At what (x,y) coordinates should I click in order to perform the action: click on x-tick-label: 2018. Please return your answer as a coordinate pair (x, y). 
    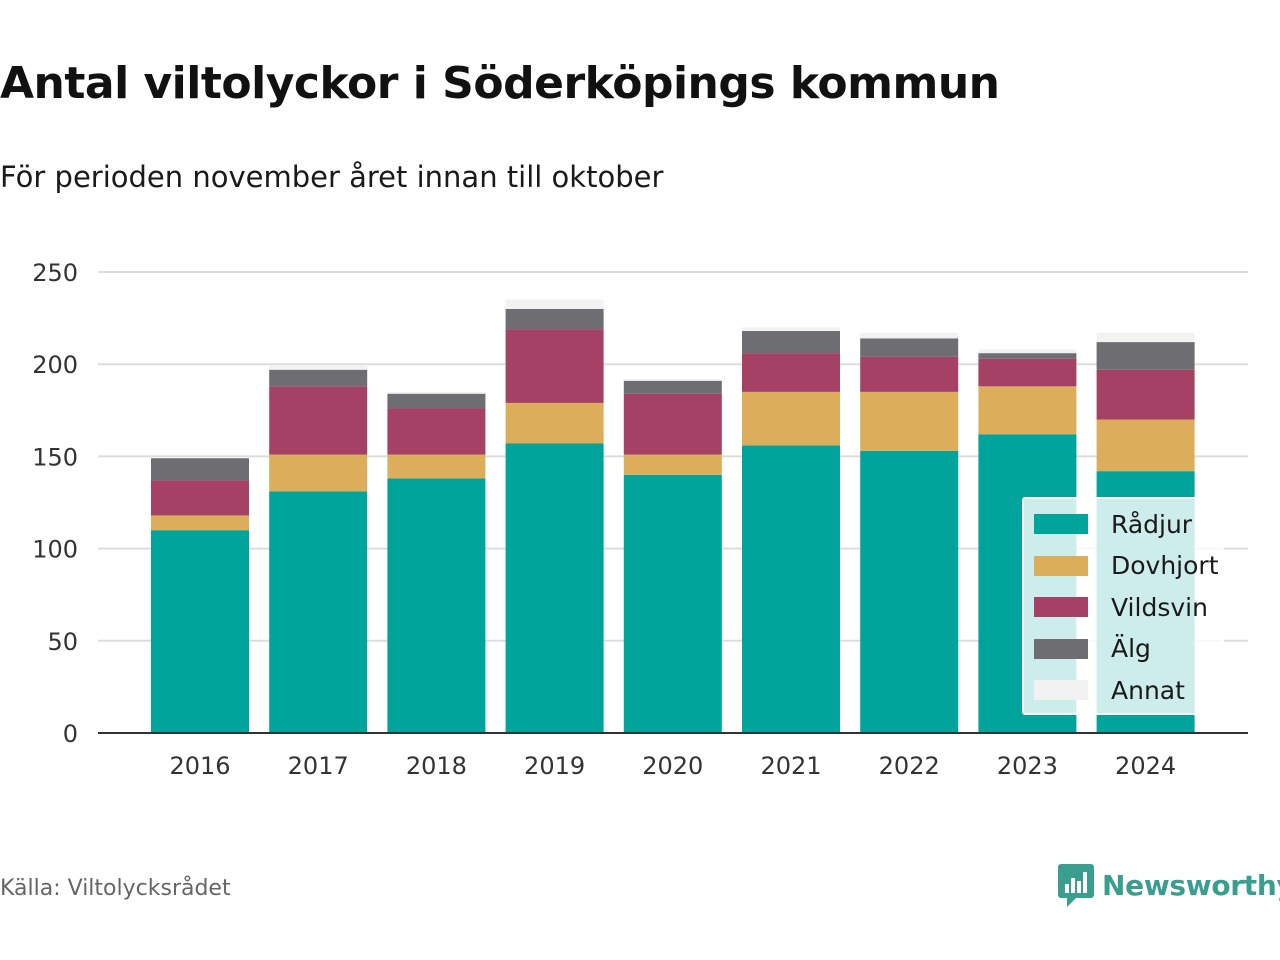
    Looking at the image, I should click on (436, 766).